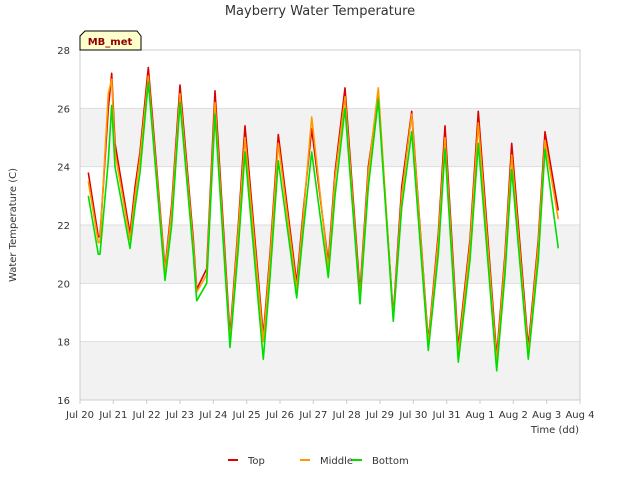 The width and height of the screenshot is (640, 480). I want to click on y-tick-label: 16, so click(63, 401).